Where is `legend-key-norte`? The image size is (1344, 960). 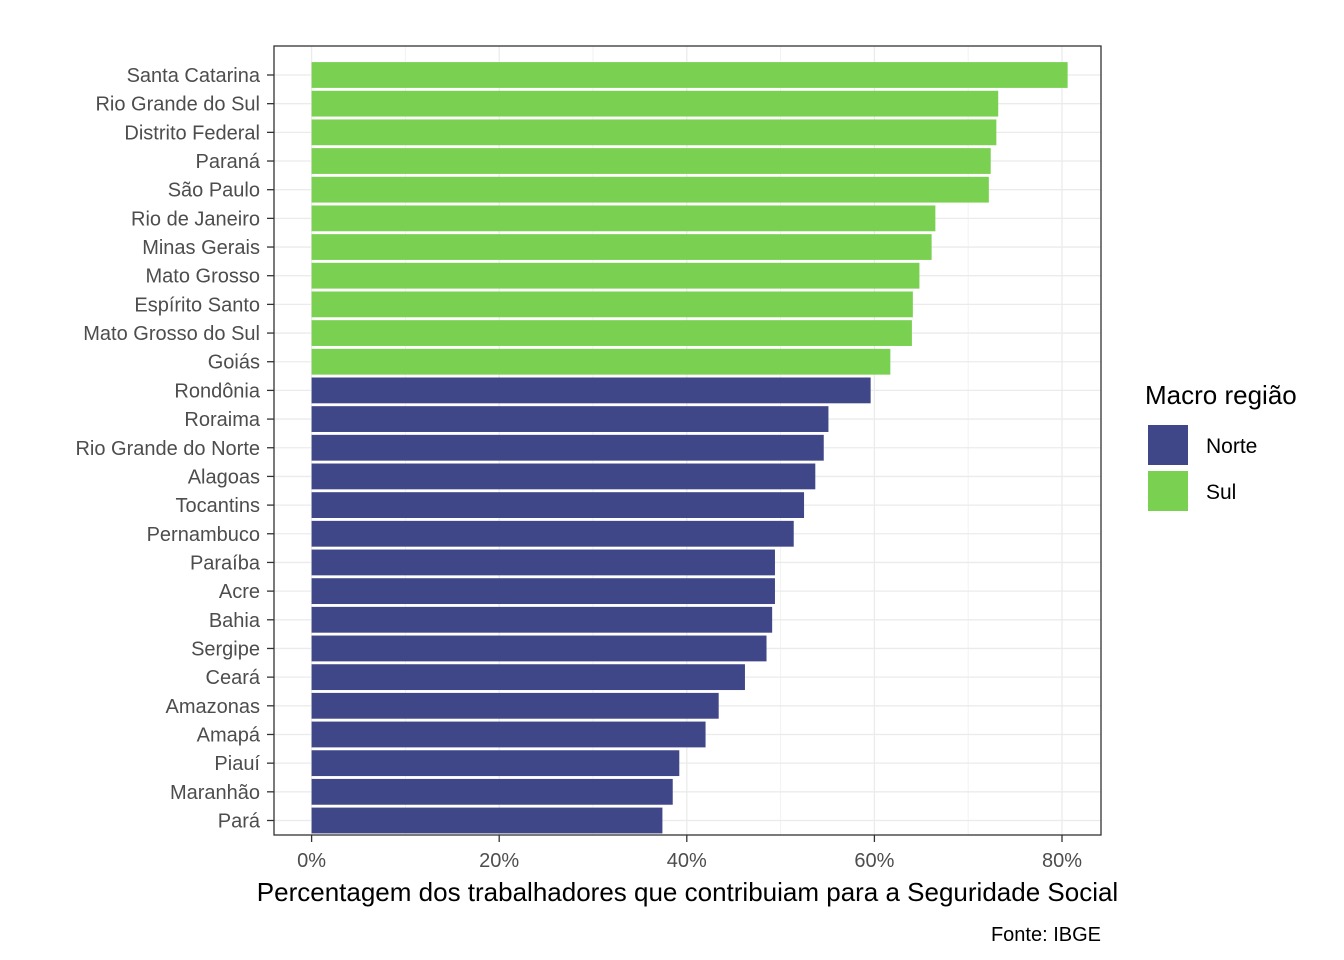 legend-key-norte is located at coordinates (1168, 445).